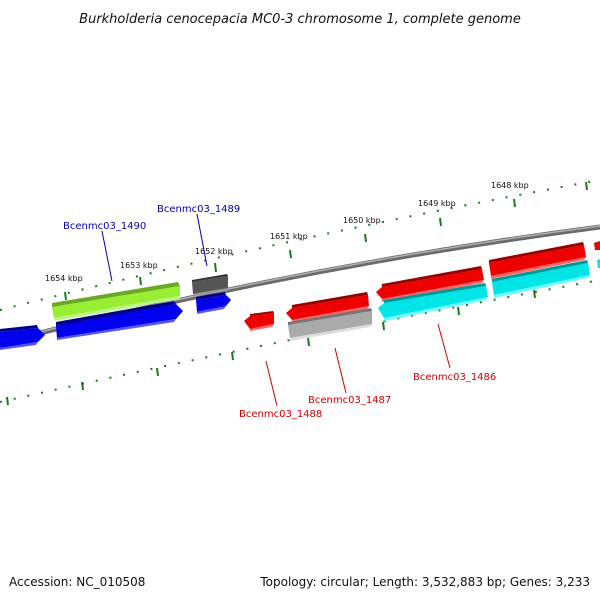 This screenshot has height=600, width=600. What do you see at coordinates (64, 278) in the screenshot?
I see `scale-label: 1654 kbp` at bounding box center [64, 278].